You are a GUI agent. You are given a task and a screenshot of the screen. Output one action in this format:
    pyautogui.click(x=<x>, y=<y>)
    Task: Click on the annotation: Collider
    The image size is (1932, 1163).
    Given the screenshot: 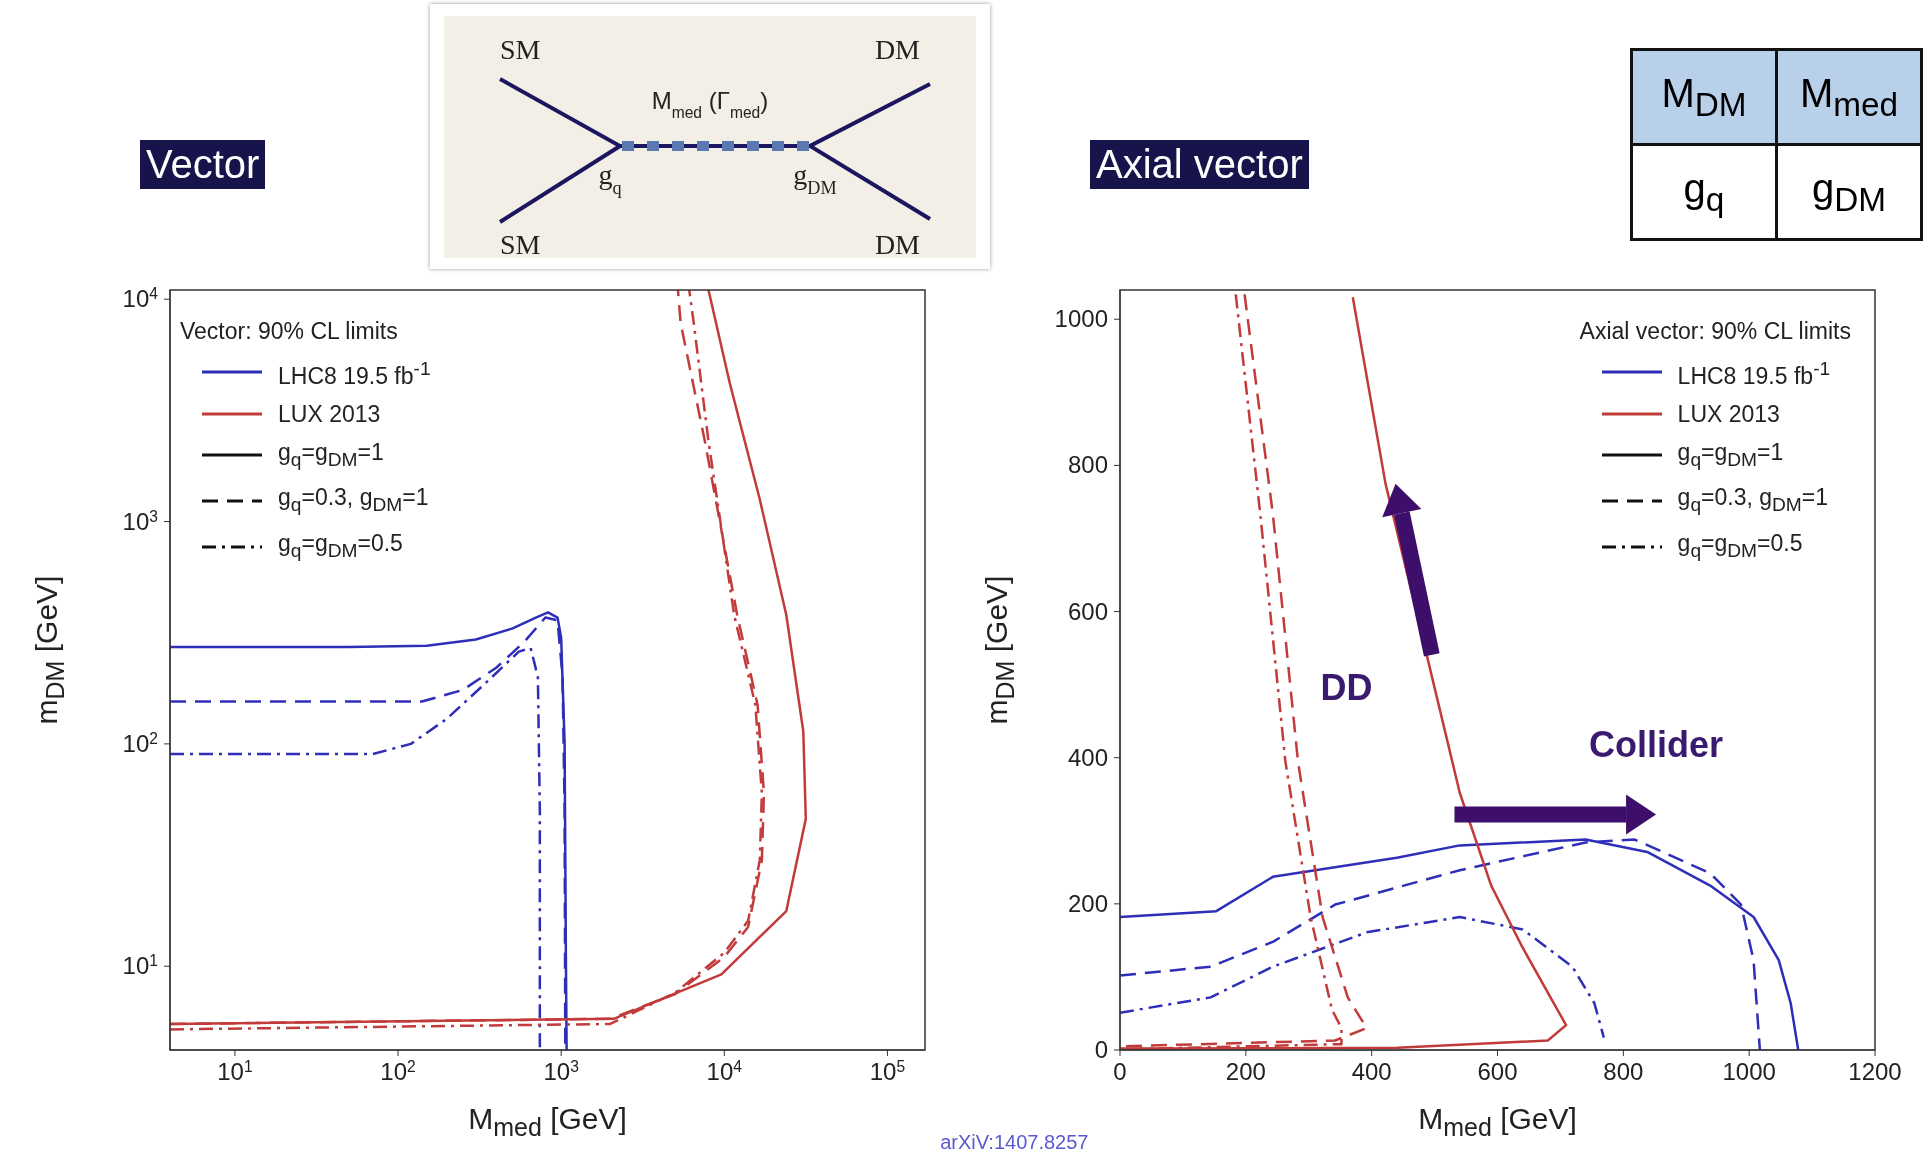 What is the action you would take?
    pyautogui.click(x=1656, y=745)
    